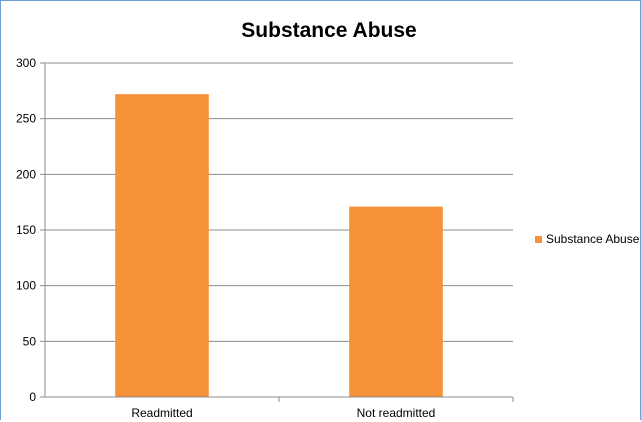 The height and width of the screenshot is (422, 641). Describe the element at coordinates (26, 174) in the screenshot. I see `y-tick-label: 200` at that location.